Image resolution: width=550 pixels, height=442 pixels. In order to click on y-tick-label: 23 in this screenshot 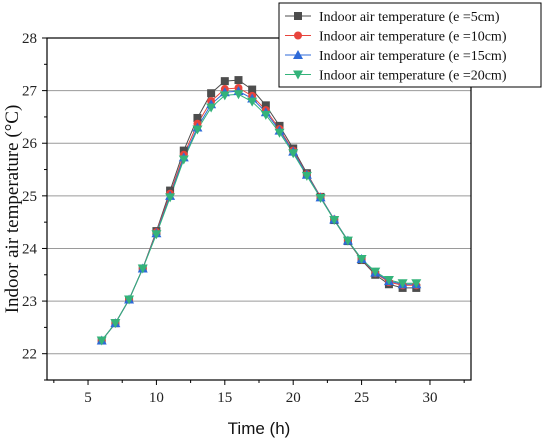, I will do `click(29, 302)`.